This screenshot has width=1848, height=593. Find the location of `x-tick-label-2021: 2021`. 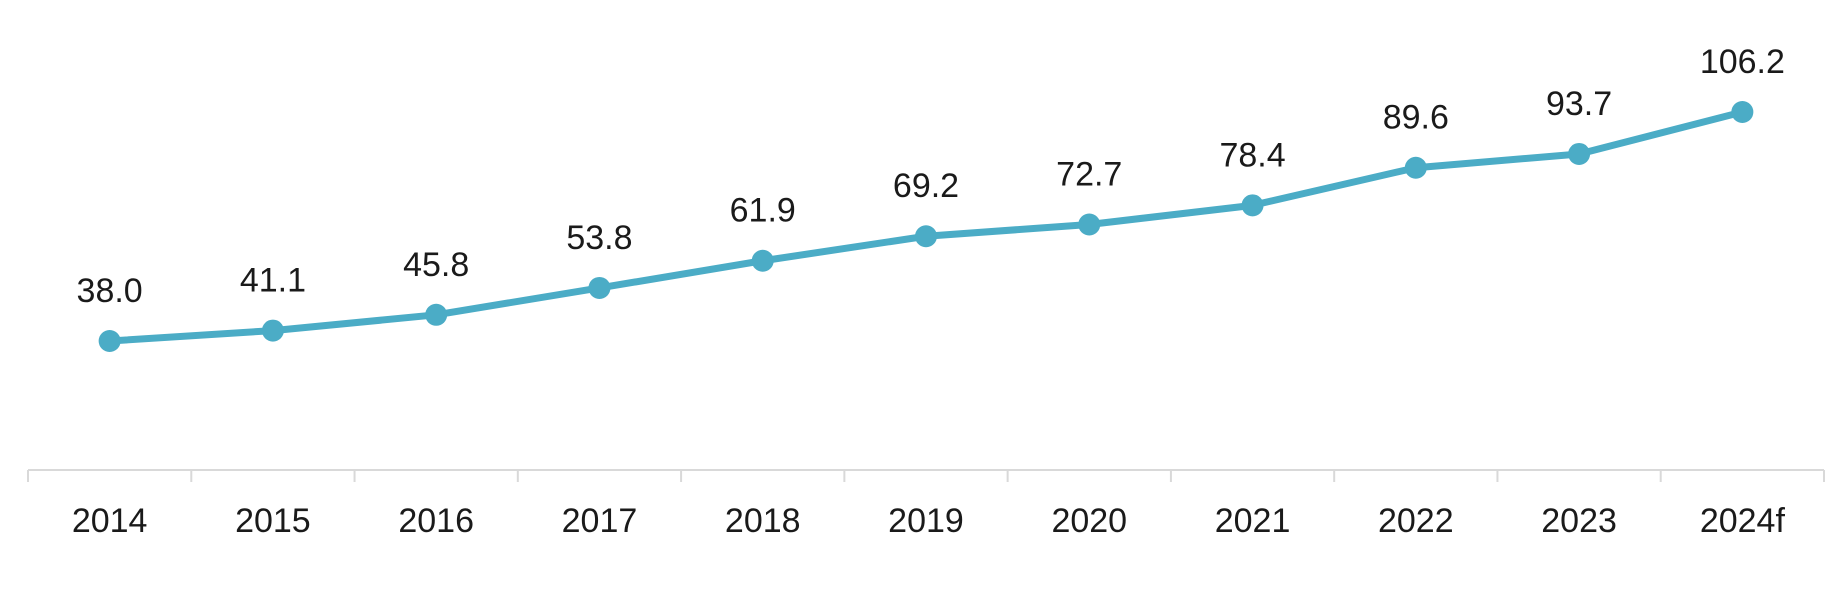

x-tick-label-2021: 2021 is located at coordinates (1253, 521).